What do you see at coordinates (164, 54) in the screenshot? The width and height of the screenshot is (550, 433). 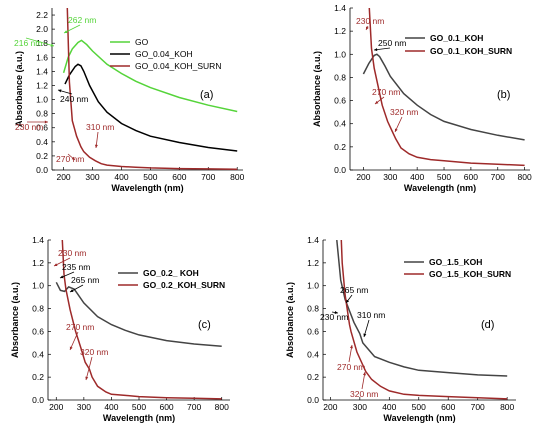 I see `legend-entry: GO_0.04_KOH` at bounding box center [164, 54].